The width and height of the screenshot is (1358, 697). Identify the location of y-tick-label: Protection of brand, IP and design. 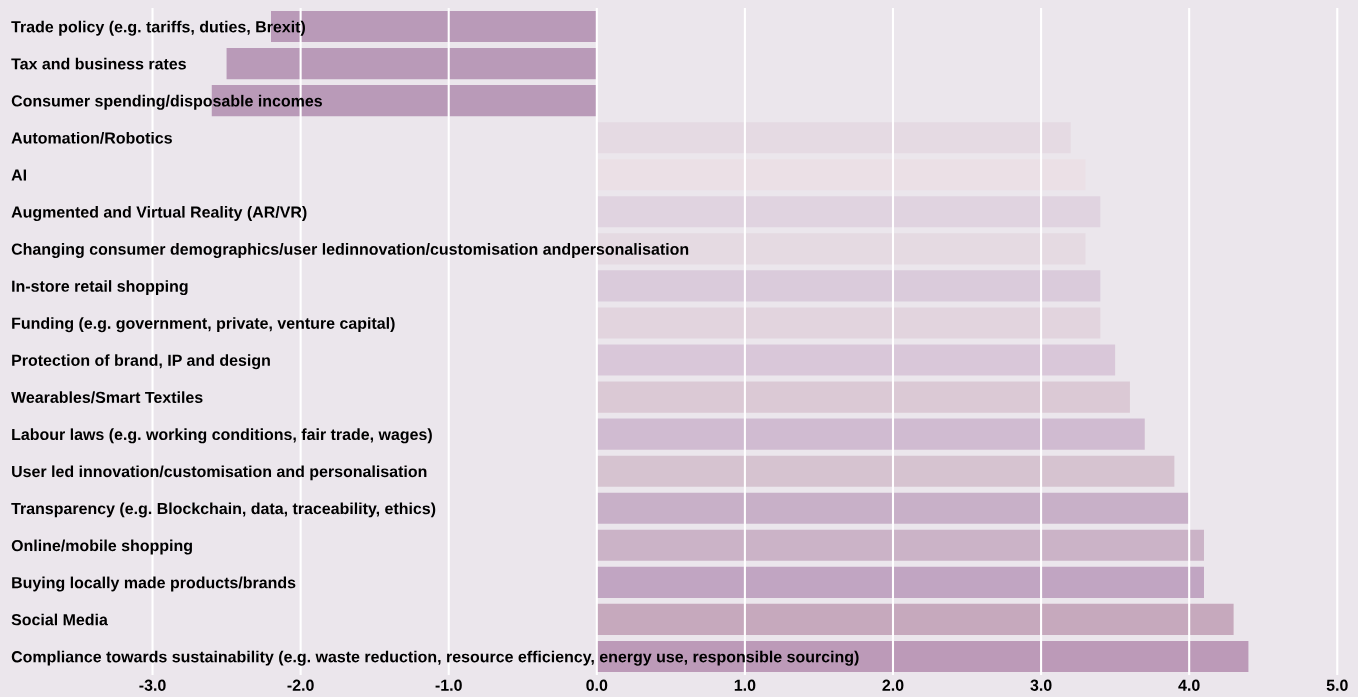
(141, 362).